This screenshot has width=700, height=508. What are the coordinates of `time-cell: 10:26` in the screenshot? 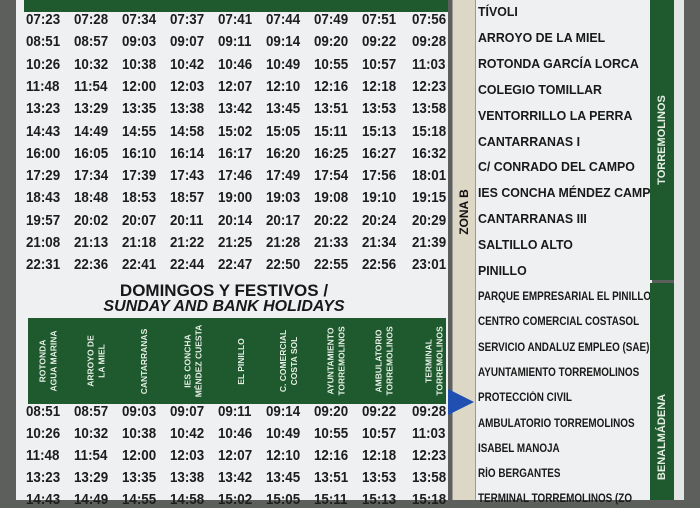 It's located at (43, 434).